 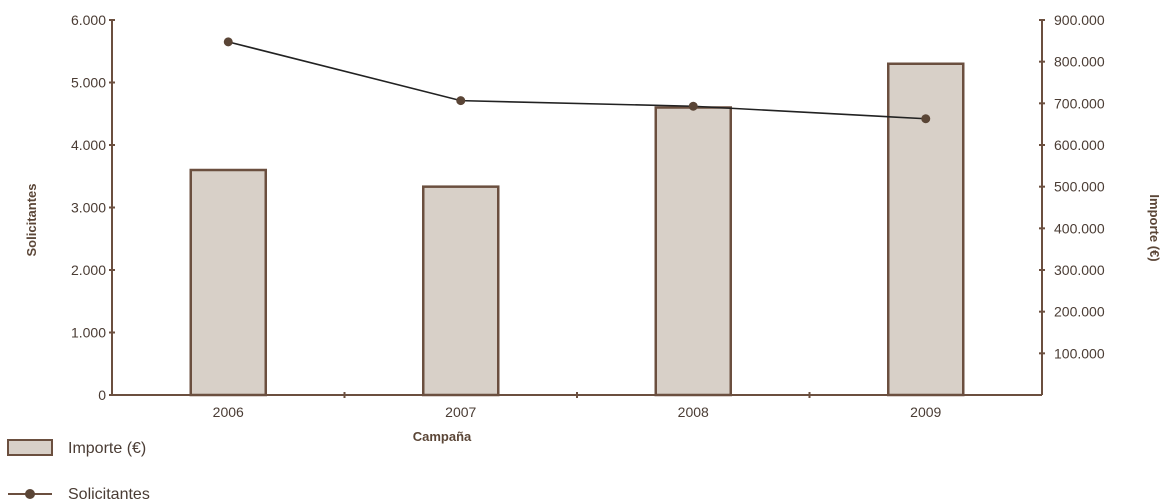 What do you see at coordinates (88, 83) in the screenshot?
I see `y-tick-label: 5.000` at bounding box center [88, 83].